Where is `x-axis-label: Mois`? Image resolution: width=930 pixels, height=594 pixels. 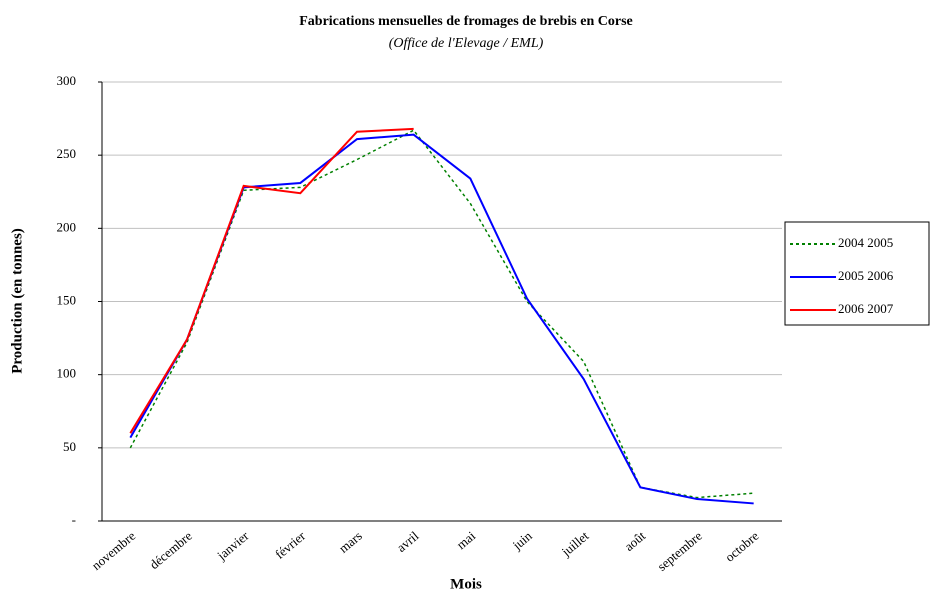 x-axis-label: Mois is located at coordinates (466, 584).